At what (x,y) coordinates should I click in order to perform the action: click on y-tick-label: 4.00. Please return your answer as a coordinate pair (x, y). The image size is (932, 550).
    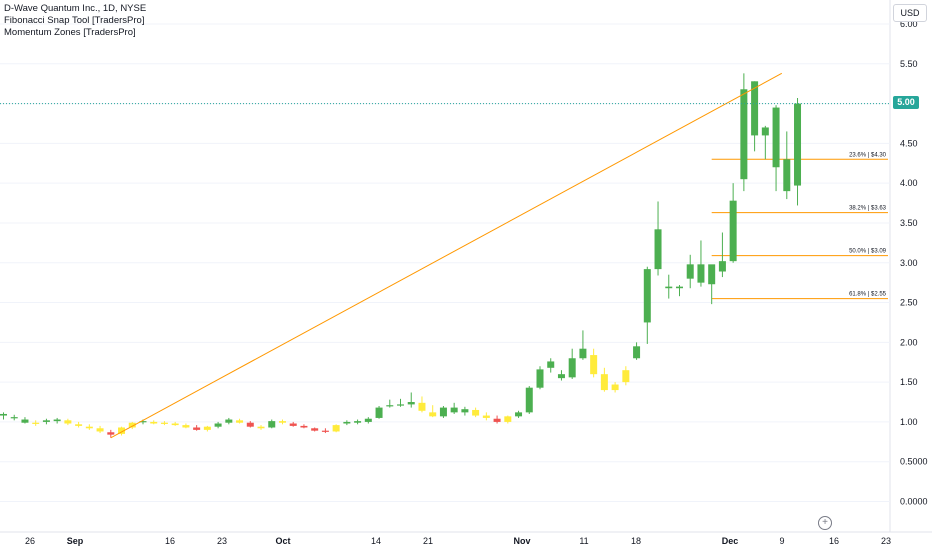
    Looking at the image, I should click on (909, 183).